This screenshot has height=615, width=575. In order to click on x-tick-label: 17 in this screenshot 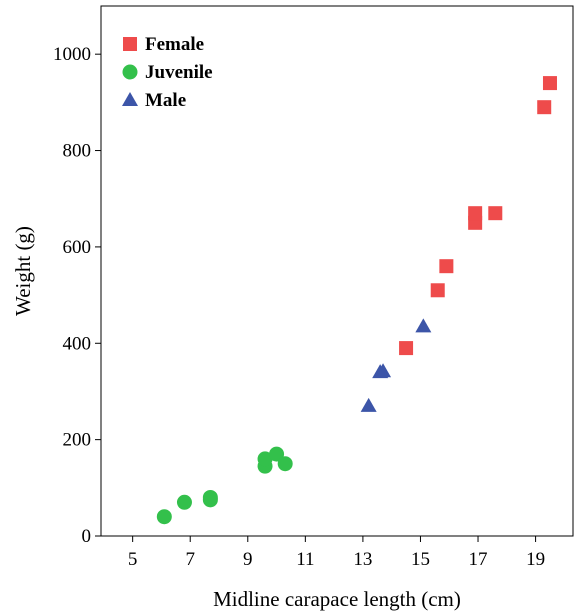, I will do `click(478, 559)`.